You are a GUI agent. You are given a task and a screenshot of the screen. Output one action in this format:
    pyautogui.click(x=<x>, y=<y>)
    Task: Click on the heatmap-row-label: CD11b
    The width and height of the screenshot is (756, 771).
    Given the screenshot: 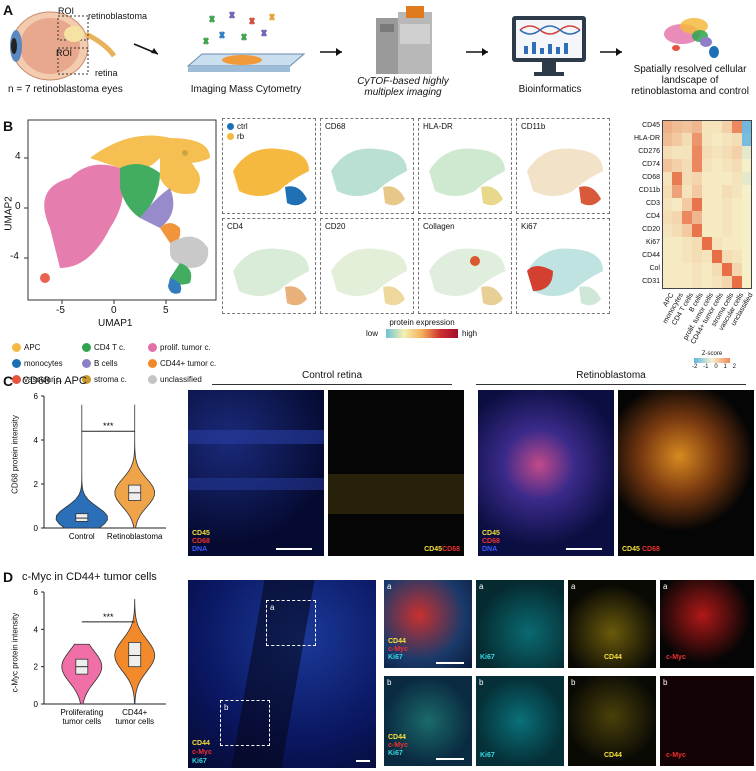 What is the action you would take?
    pyautogui.click(x=649, y=190)
    